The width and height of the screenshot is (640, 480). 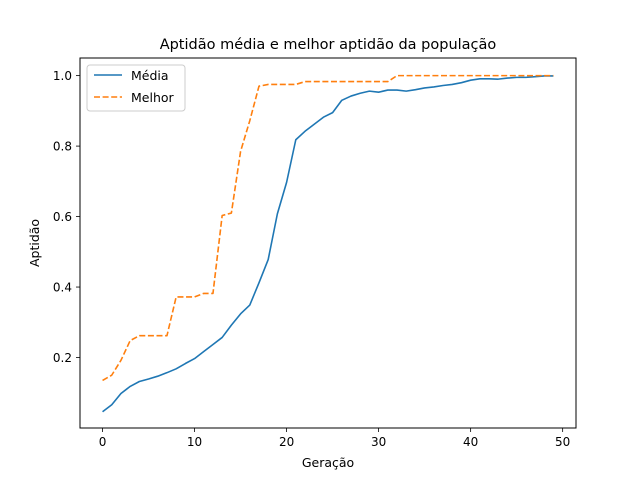 What do you see at coordinates (328, 462) in the screenshot?
I see `x-axis-label: Geração` at bounding box center [328, 462].